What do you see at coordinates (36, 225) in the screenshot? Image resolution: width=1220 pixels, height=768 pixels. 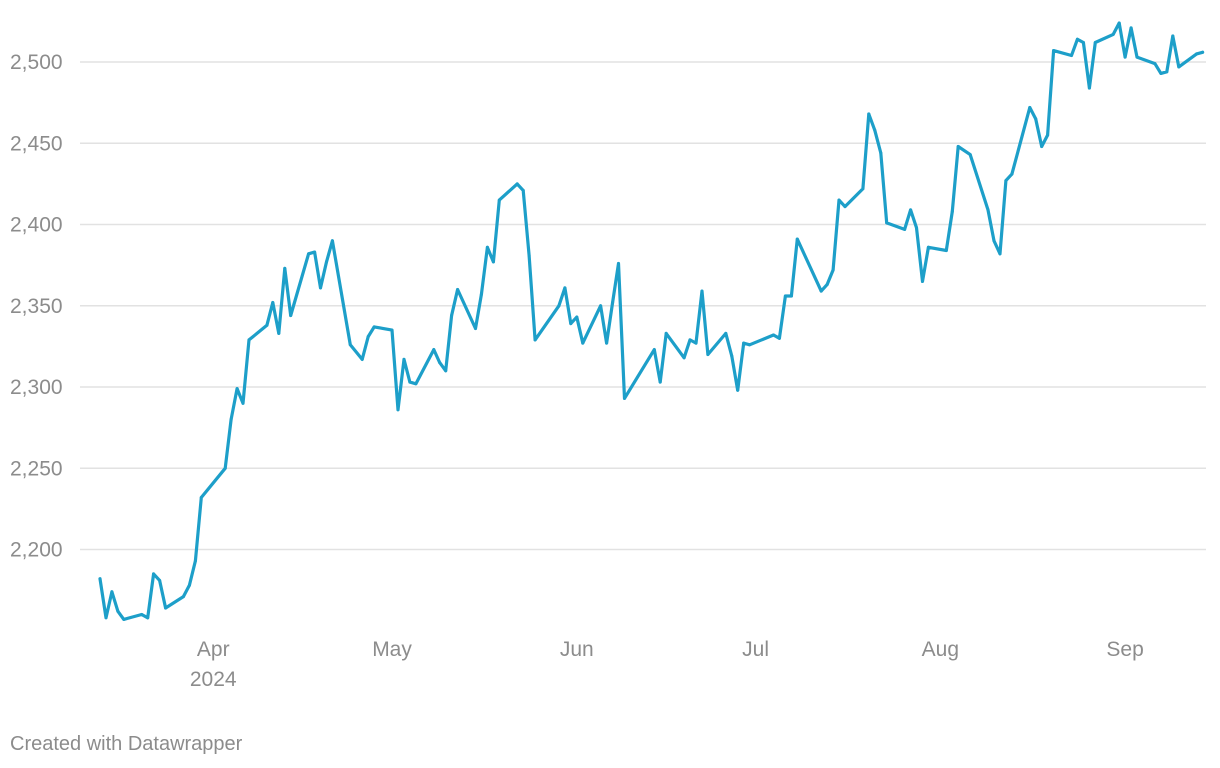 I see `y-tick-label: 2,400` at bounding box center [36, 225].